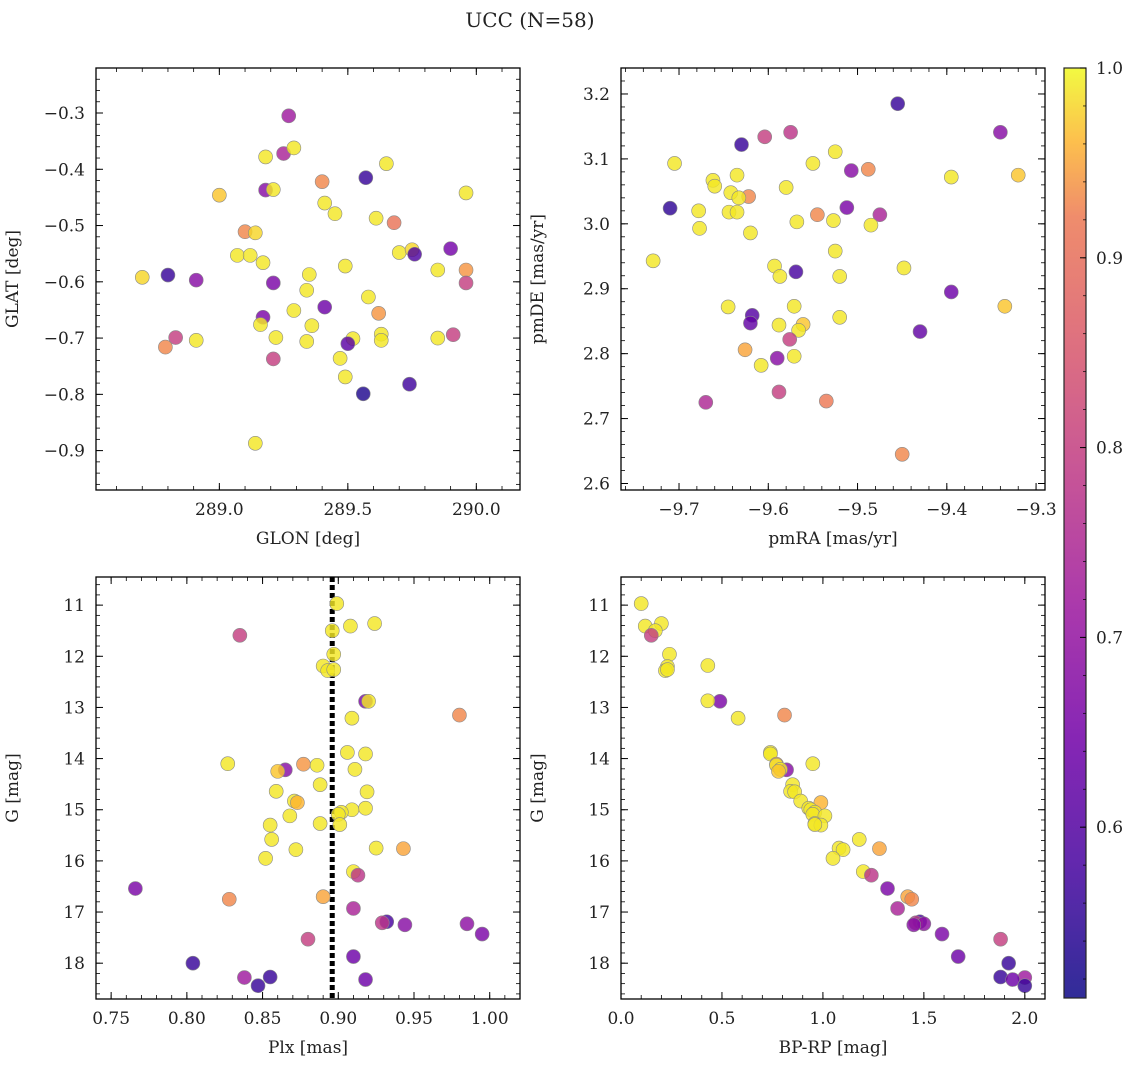 This screenshot has width=1136, height=1067. Describe the element at coordinates (308, 539) in the screenshot. I see `x-axis-label: GLON [deg]` at that location.